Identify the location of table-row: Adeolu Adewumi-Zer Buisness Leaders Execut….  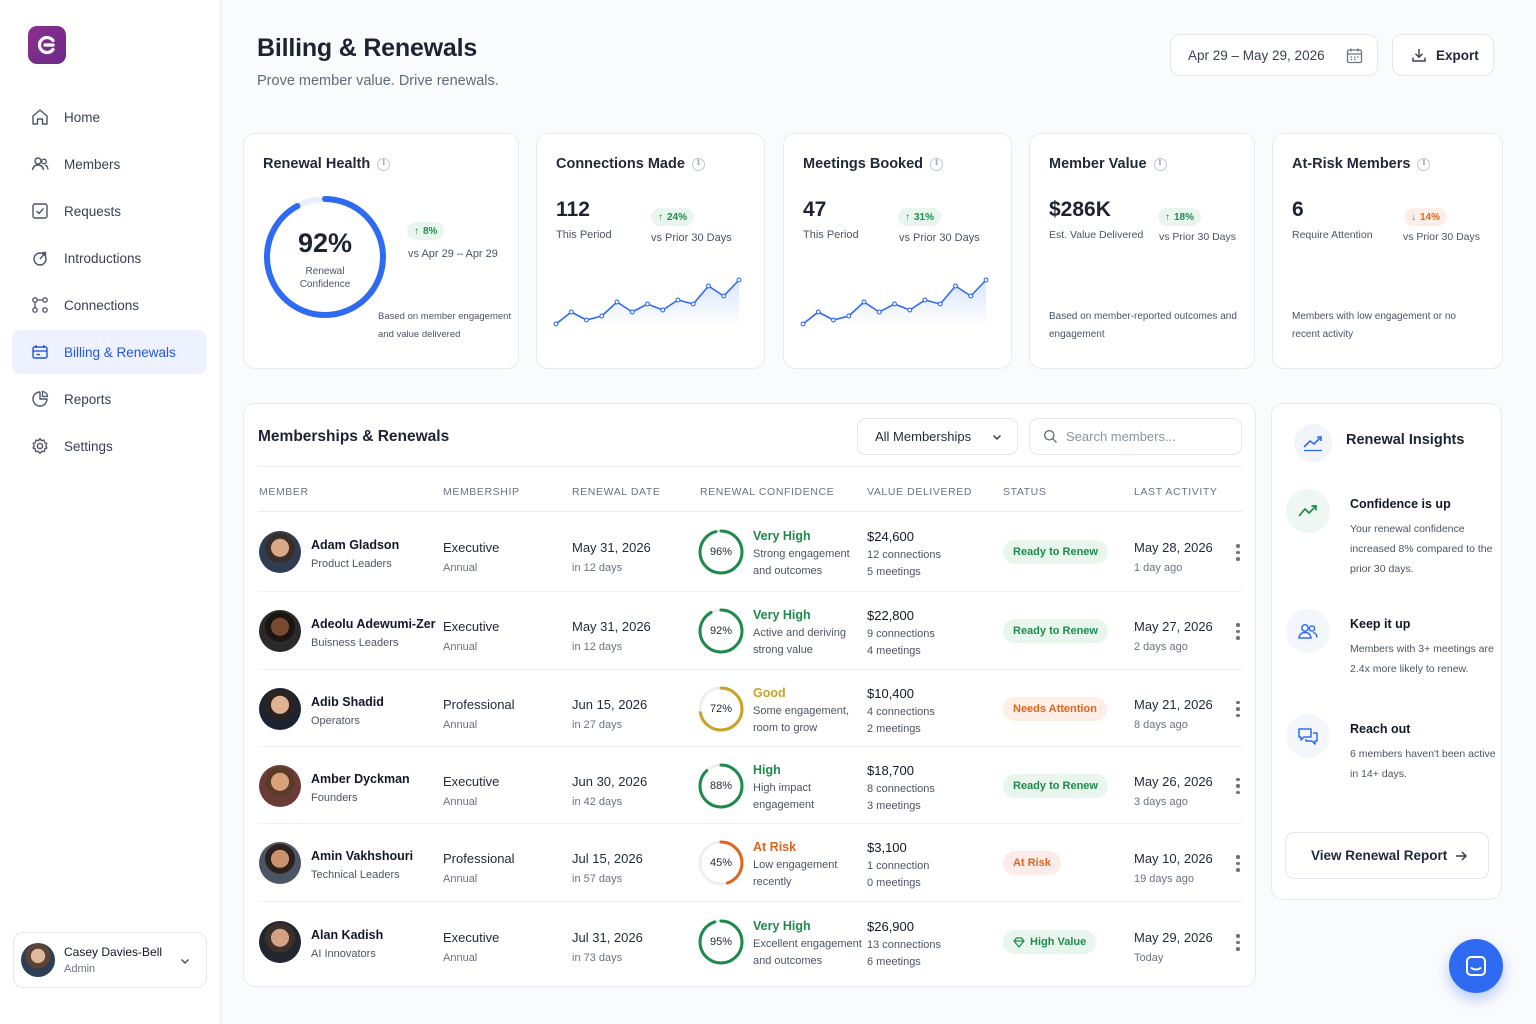
(750, 631).